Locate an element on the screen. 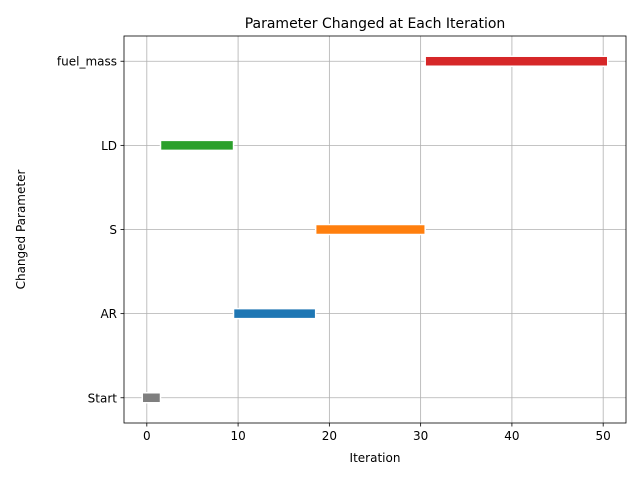  chart-title: Parameter Changed at Each Iteration is located at coordinates (375, 24).